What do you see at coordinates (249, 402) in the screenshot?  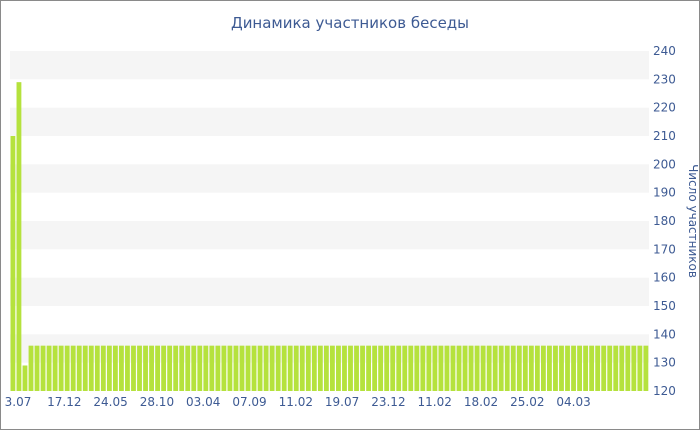 I see `x-tick-label: 07.09` at bounding box center [249, 402].